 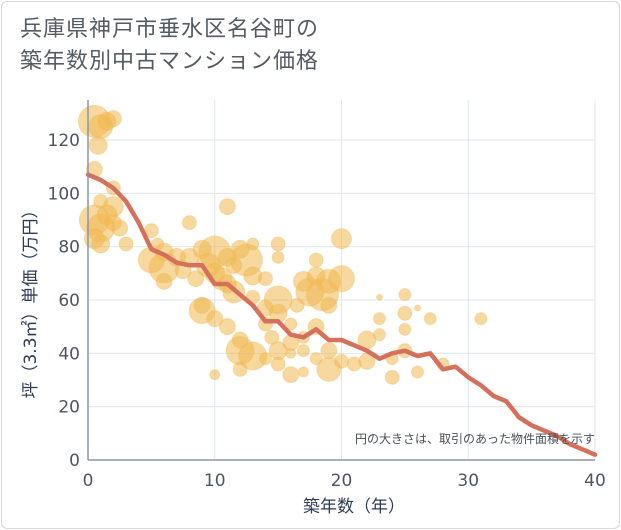 I want to click on y-tick-label: 40, so click(x=69, y=354).